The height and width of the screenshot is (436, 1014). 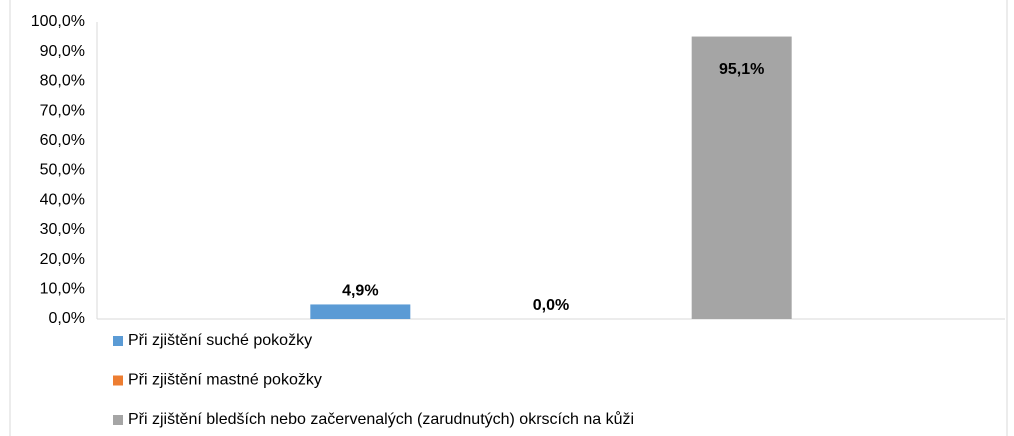 I want to click on y-tick-label: 100,0%, so click(x=58, y=21).